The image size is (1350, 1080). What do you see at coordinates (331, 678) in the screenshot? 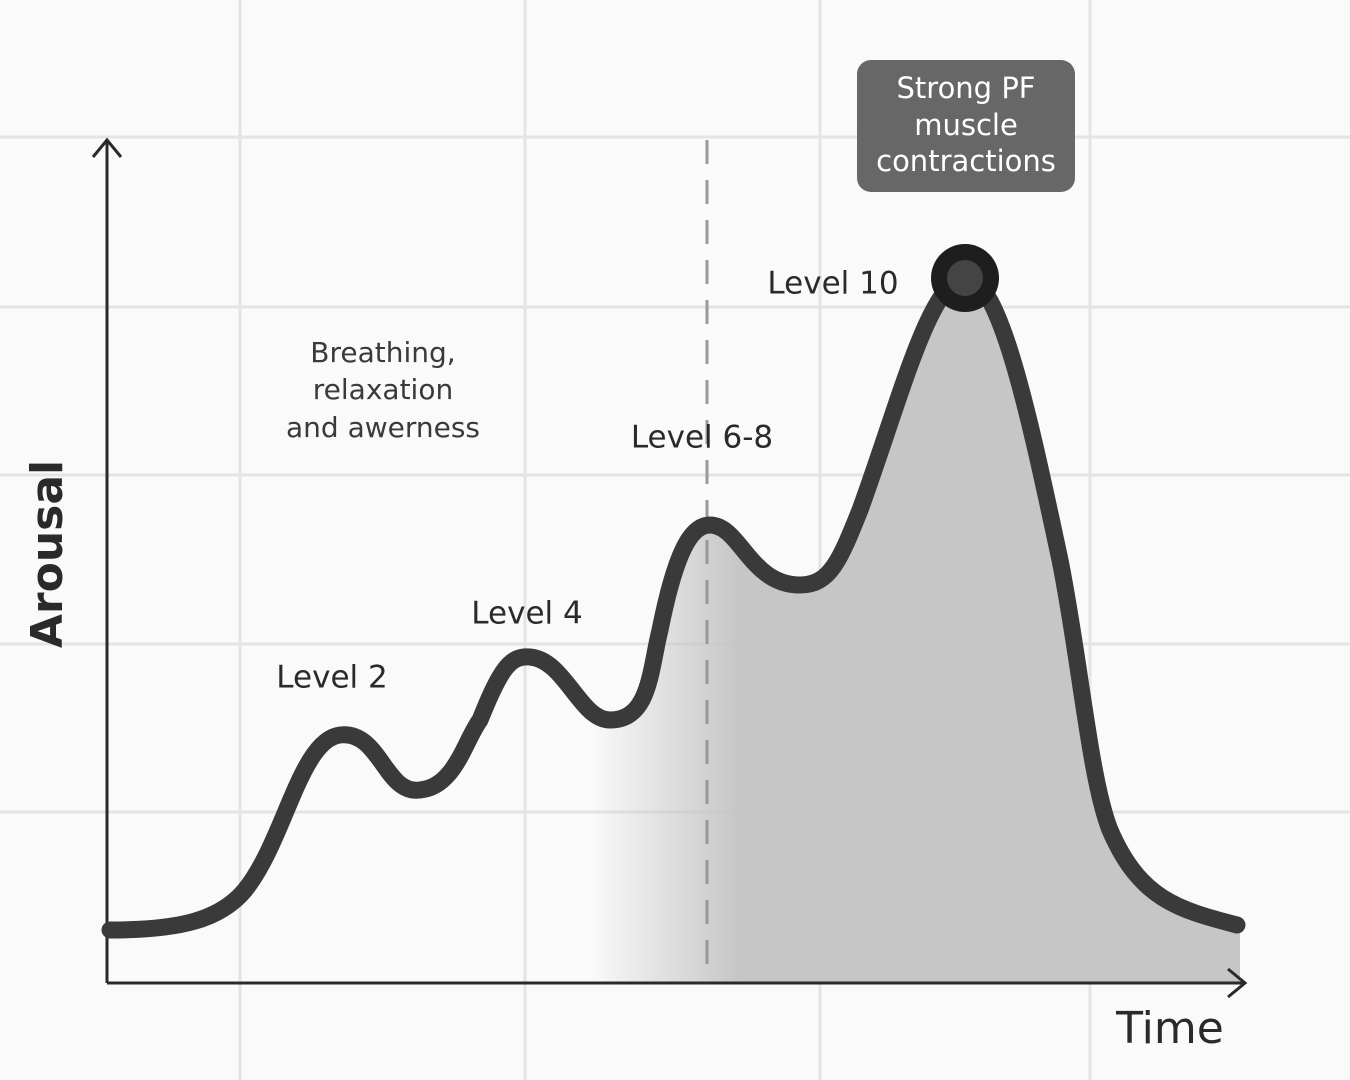
I see `level-label: Level 2` at bounding box center [331, 678].